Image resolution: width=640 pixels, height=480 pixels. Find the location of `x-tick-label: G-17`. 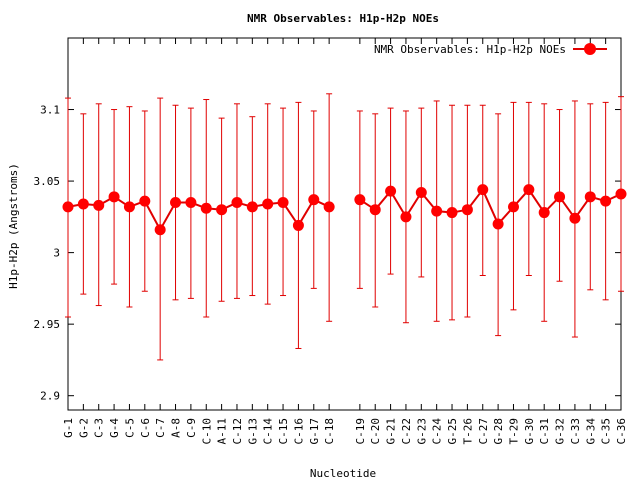

x-tick-label: G-17 is located at coordinates (314, 431).